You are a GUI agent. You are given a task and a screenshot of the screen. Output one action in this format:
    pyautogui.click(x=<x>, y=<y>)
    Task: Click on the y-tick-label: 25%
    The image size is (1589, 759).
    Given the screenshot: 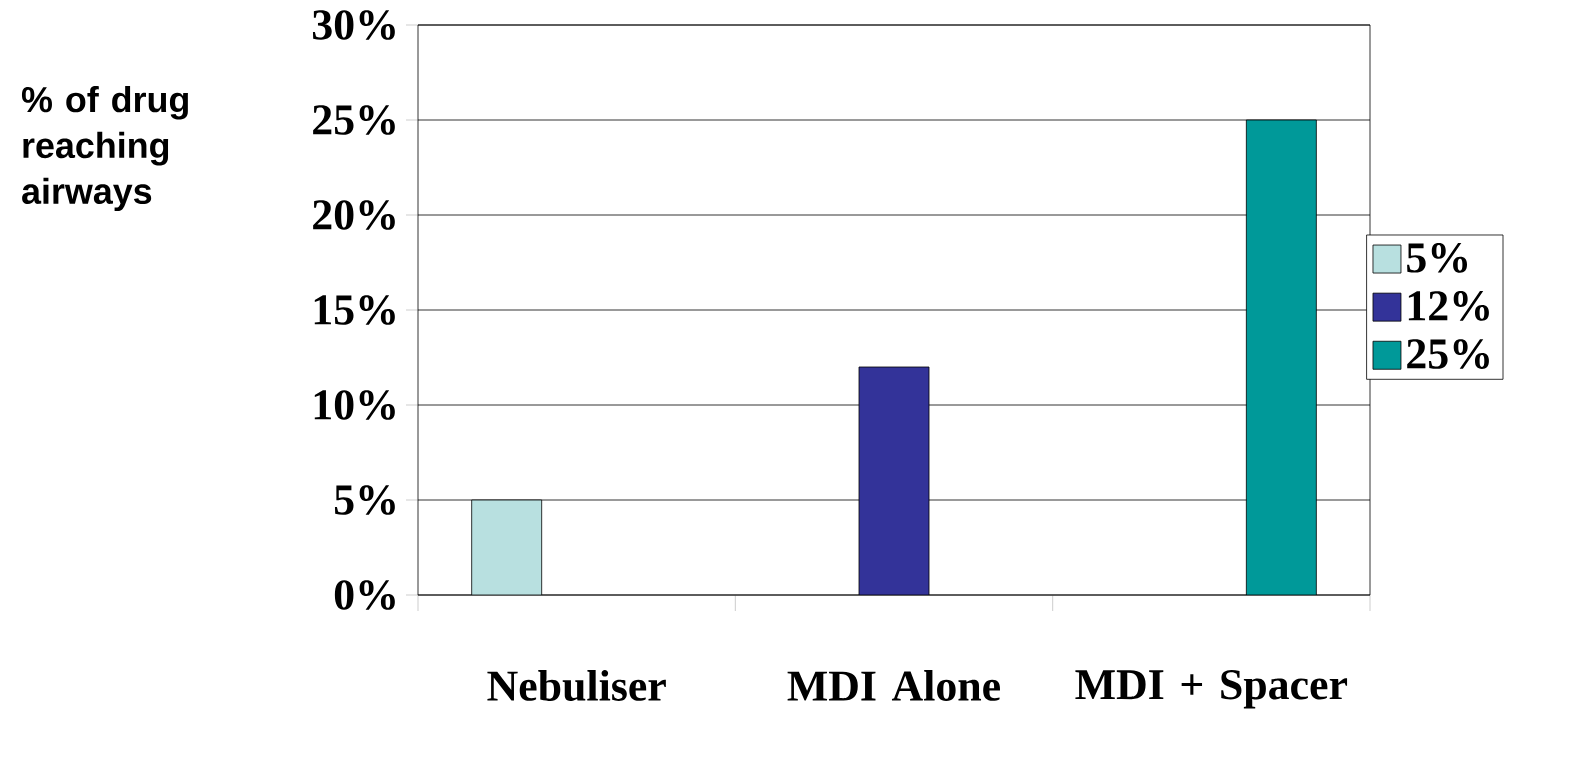 What is the action you would take?
    pyautogui.click(x=354, y=120)
    